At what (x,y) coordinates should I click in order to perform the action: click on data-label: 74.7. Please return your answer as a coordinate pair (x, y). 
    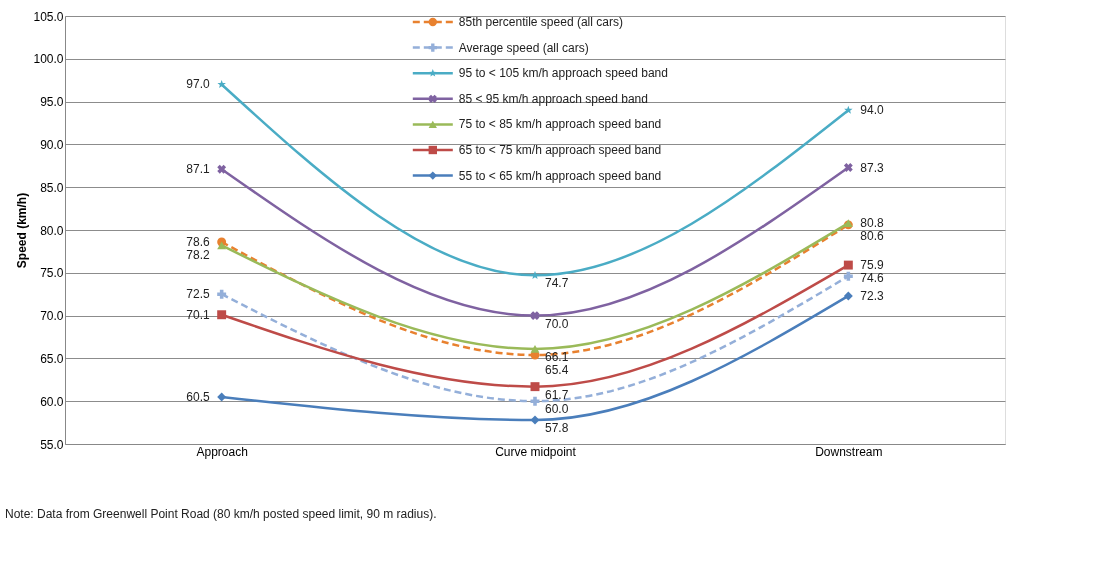
    Looking at the image, I should click on (557, 283).